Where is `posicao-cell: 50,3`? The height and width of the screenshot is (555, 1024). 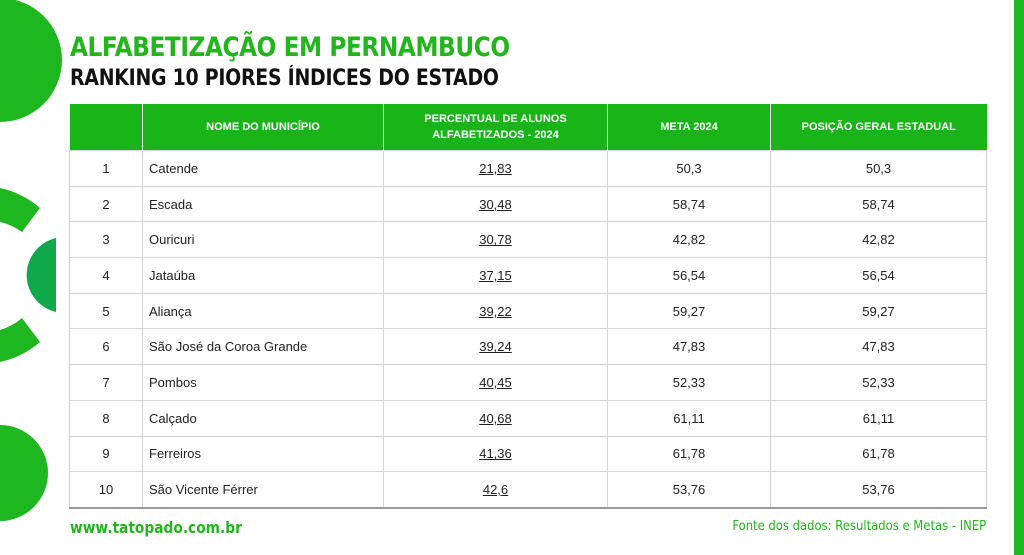
posicao-cell: 50,3 is located at coordinates (878, 168).